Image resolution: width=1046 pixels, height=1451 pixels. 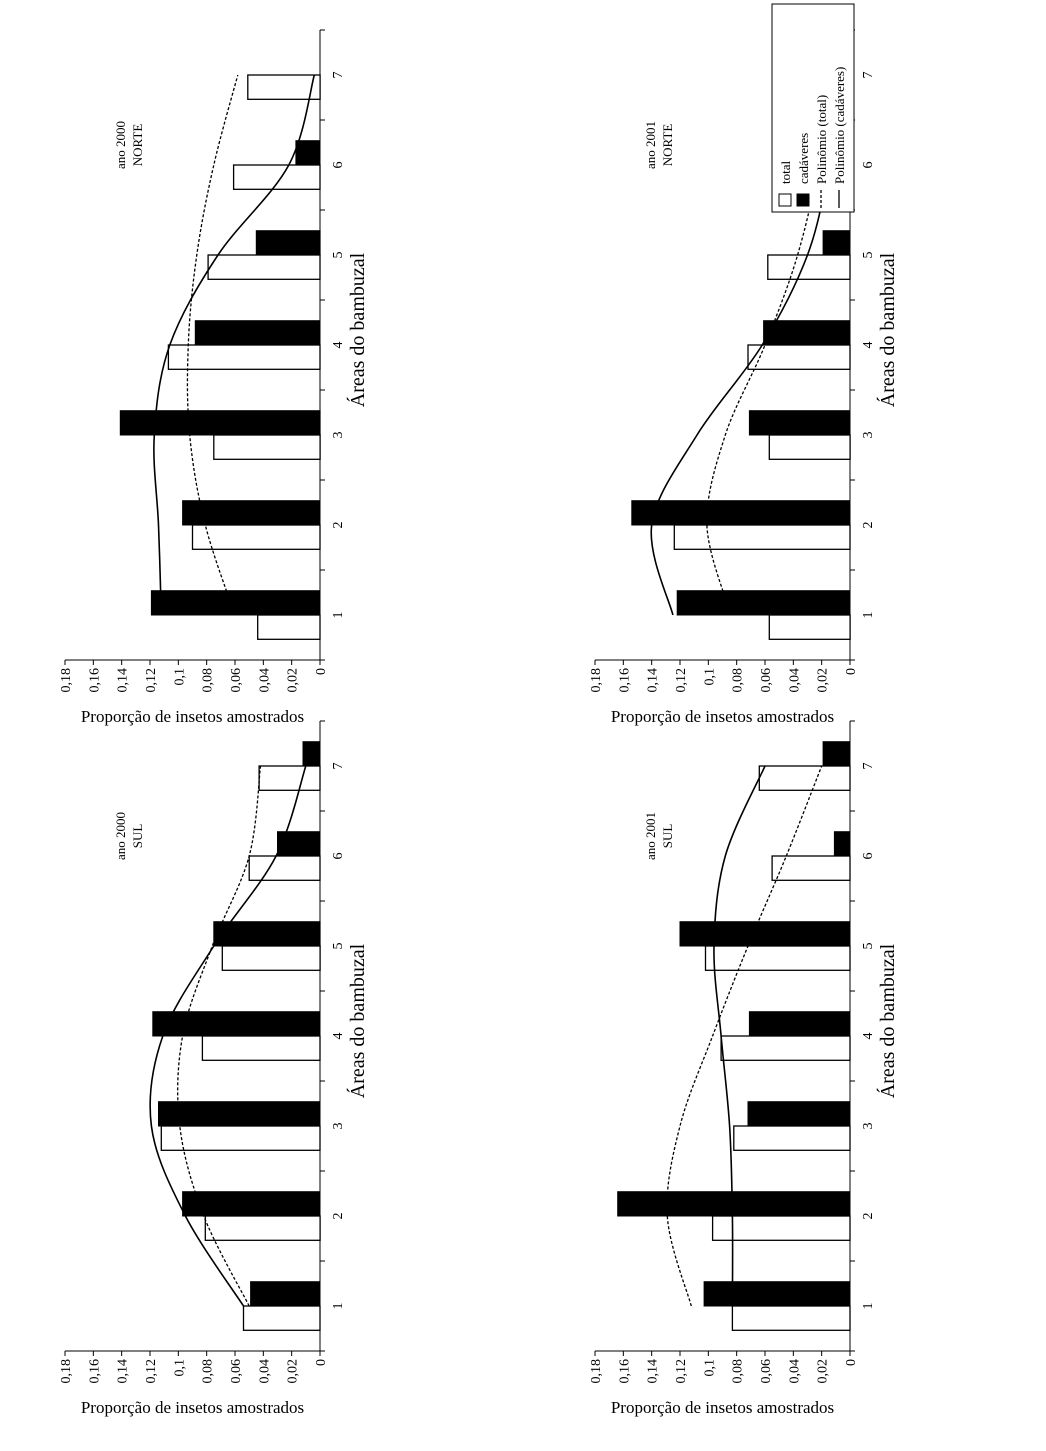 I want to click on legend-label: Polinômio (total), so click(x=821, y=139).